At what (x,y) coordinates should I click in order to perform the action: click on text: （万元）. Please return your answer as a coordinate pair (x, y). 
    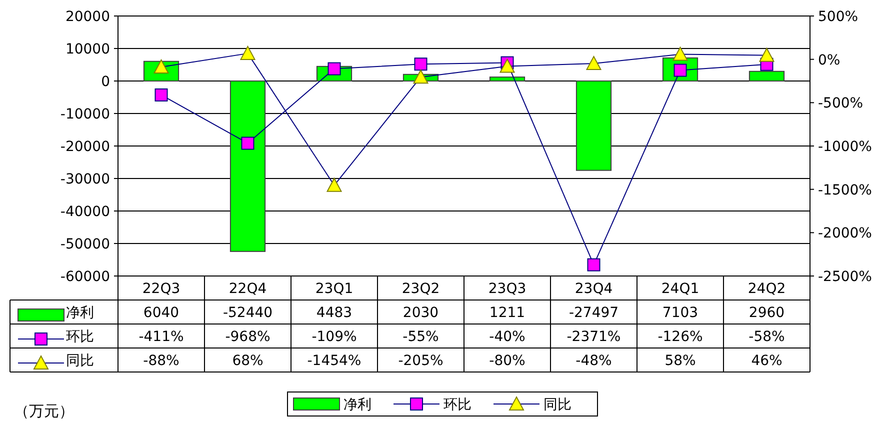
    Looking at the image, I should click on (44, 411).